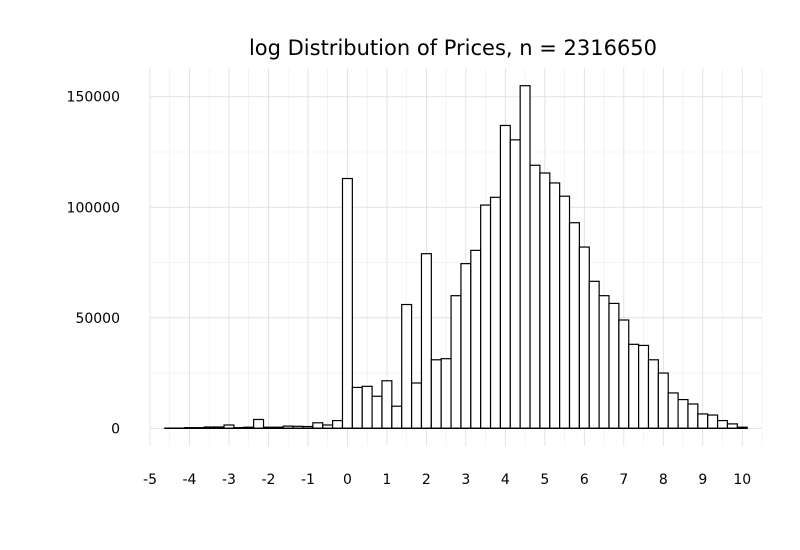 The height and width of the screenshot is (550, 800). I want to click on x-tick-label: -5, so click(150, 480).